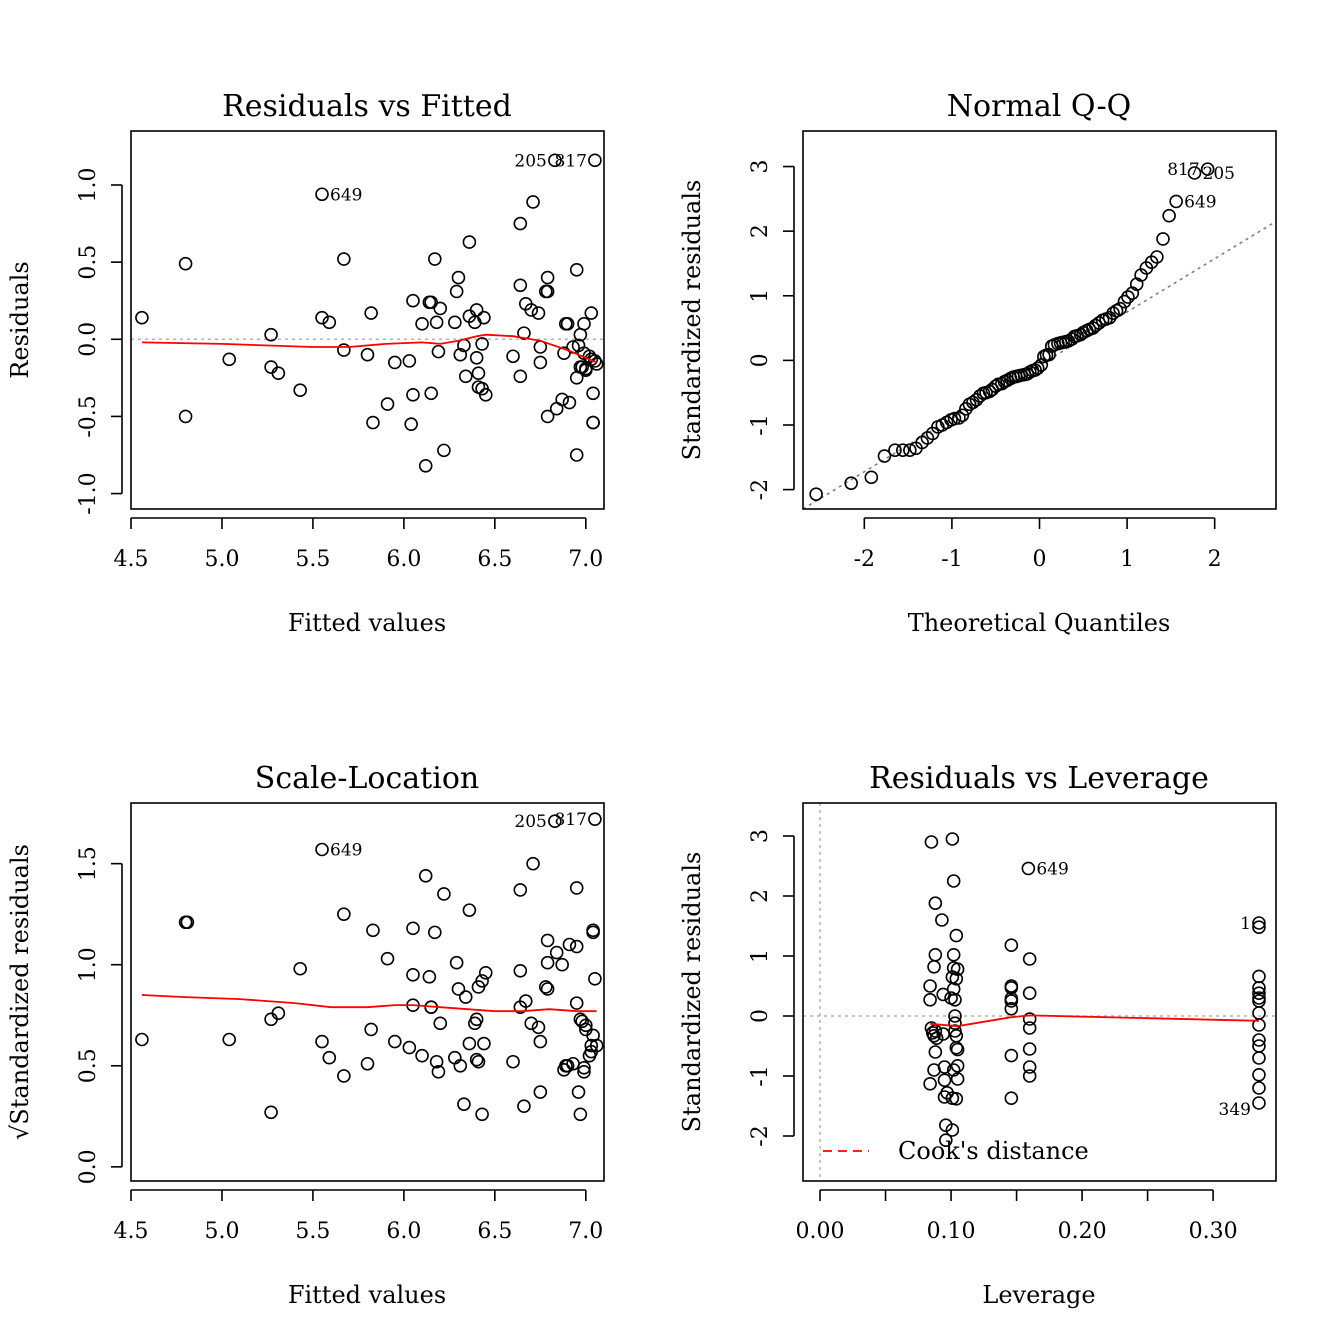 The height and width of the screenshot is (1344, 1344). I want to click on y-tick-label: -1.0, so click(88, 493).